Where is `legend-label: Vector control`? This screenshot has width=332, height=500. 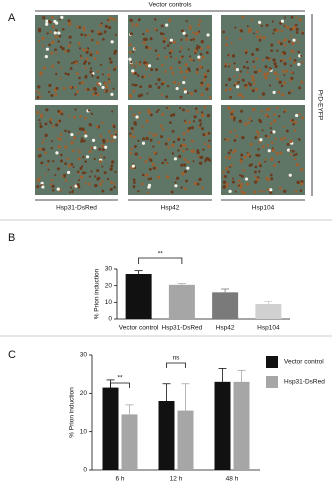
legend-label: Vector control is located at coordinates (304, 362).